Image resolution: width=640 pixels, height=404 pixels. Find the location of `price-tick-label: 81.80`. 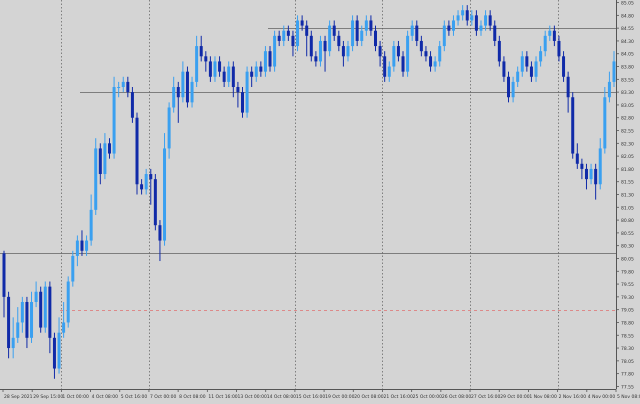

price-tick-label: 81.80 is located at coordinates (627, 170).